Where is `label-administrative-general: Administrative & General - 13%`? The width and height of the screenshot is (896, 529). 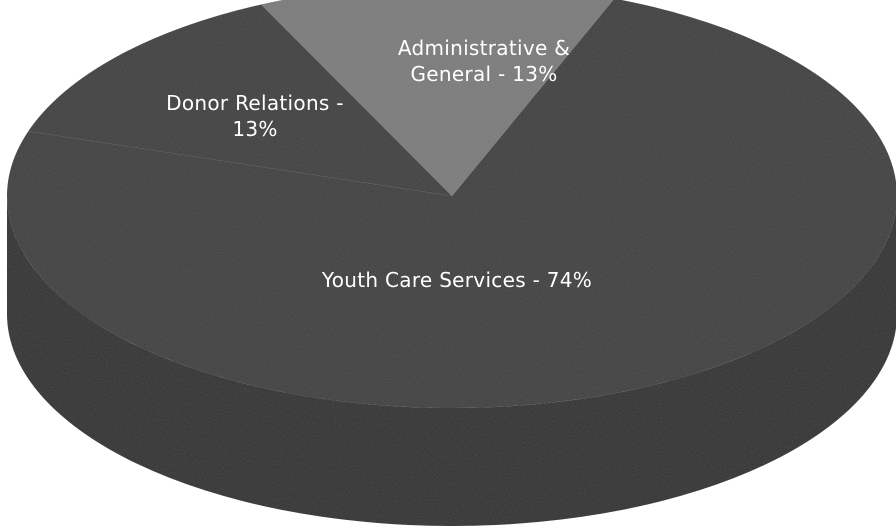 label-administrative-general: Administrative & General - 13% is located at coordinates (484, 61).